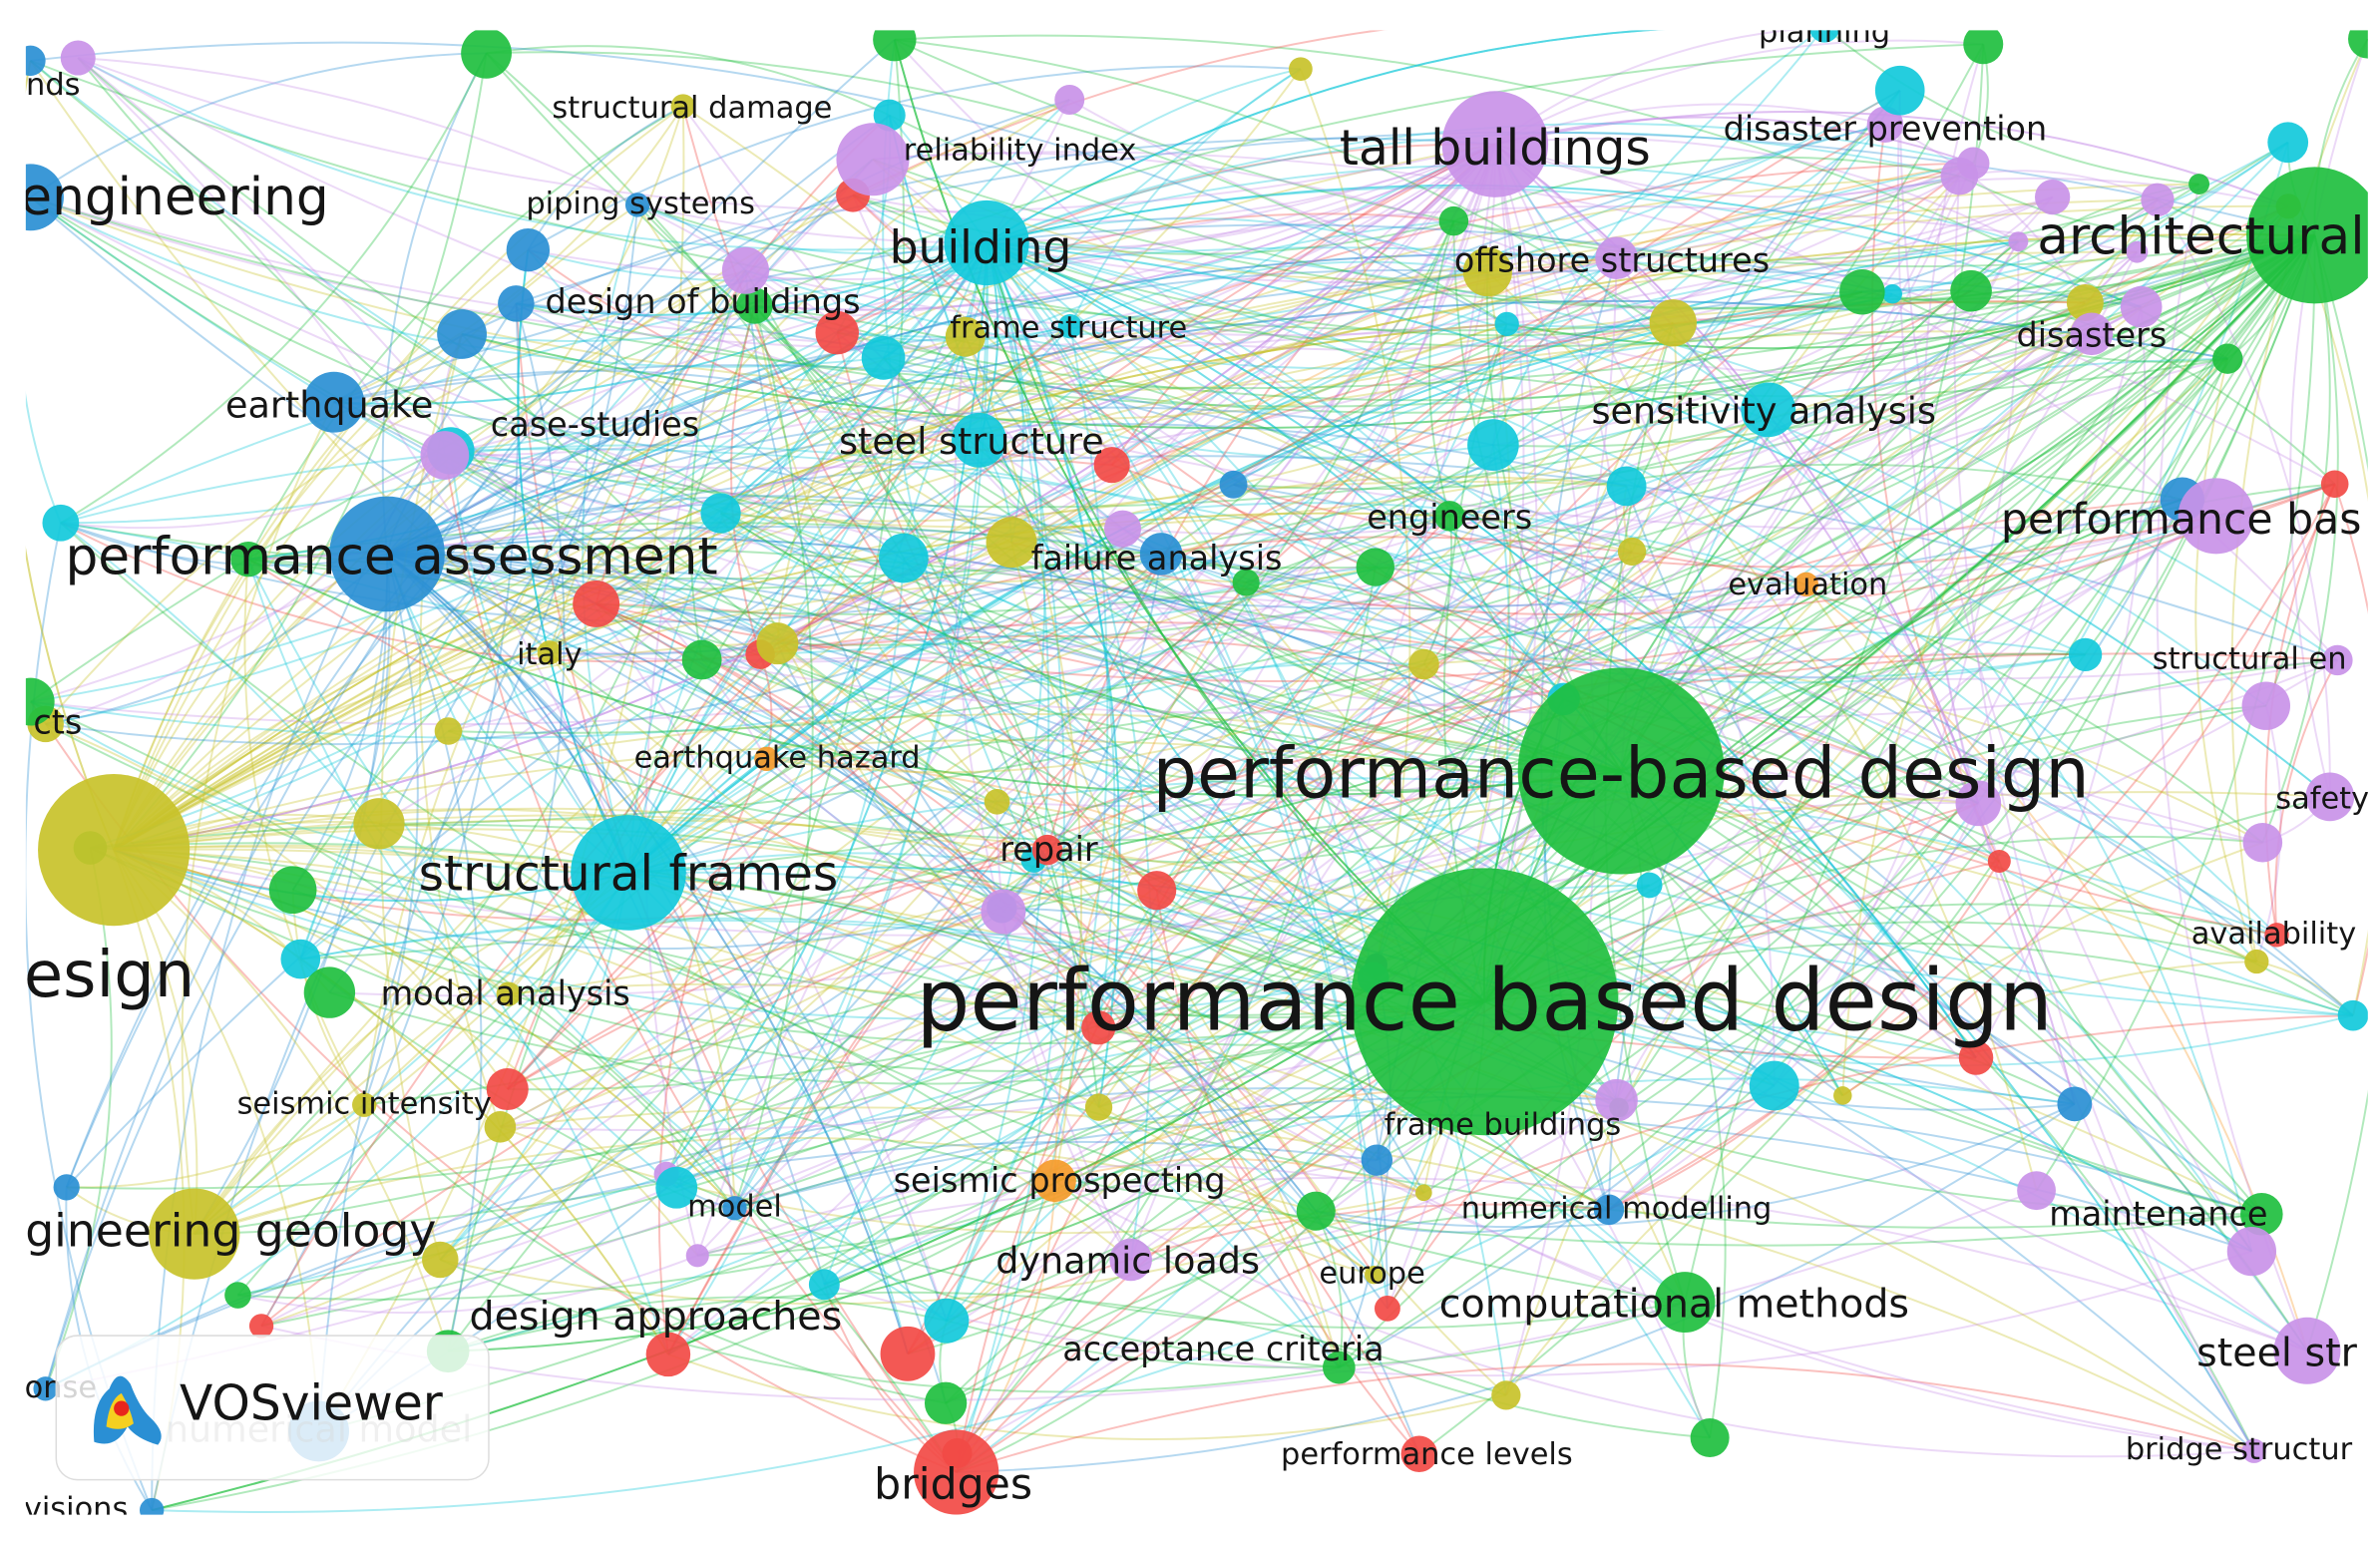 The image size is (2380, 1542). Describe the element at coordinates (953, 1485) in the screenshot. I see `node-label: bridges` at that location.